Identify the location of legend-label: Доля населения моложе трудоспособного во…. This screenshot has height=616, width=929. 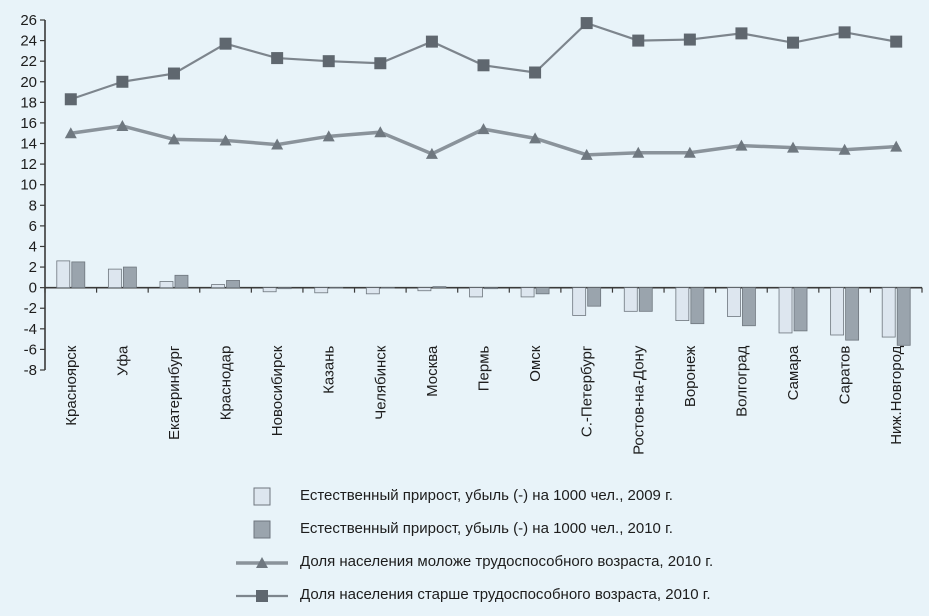
(507, 561).